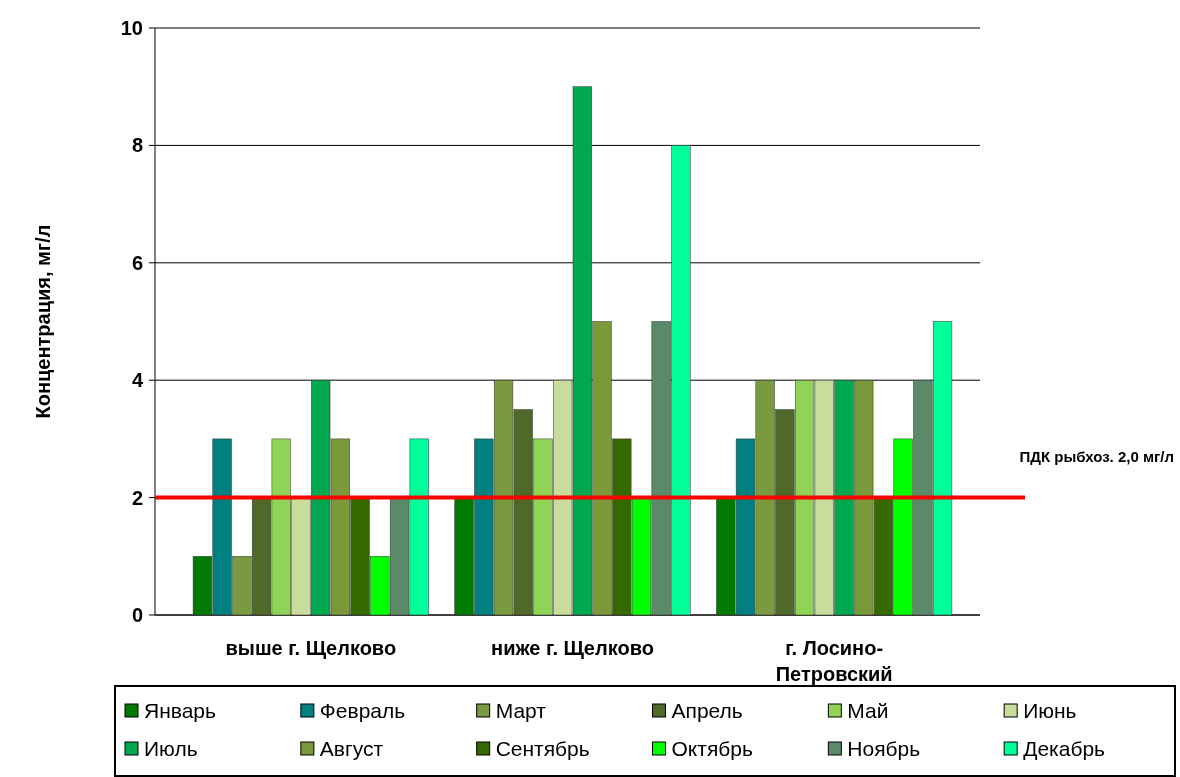 This screenshot has height=777, width=1180. Describe the element at coordinates (137, 262) in the screenshot. I see `y-tick-label: 6` at that location.